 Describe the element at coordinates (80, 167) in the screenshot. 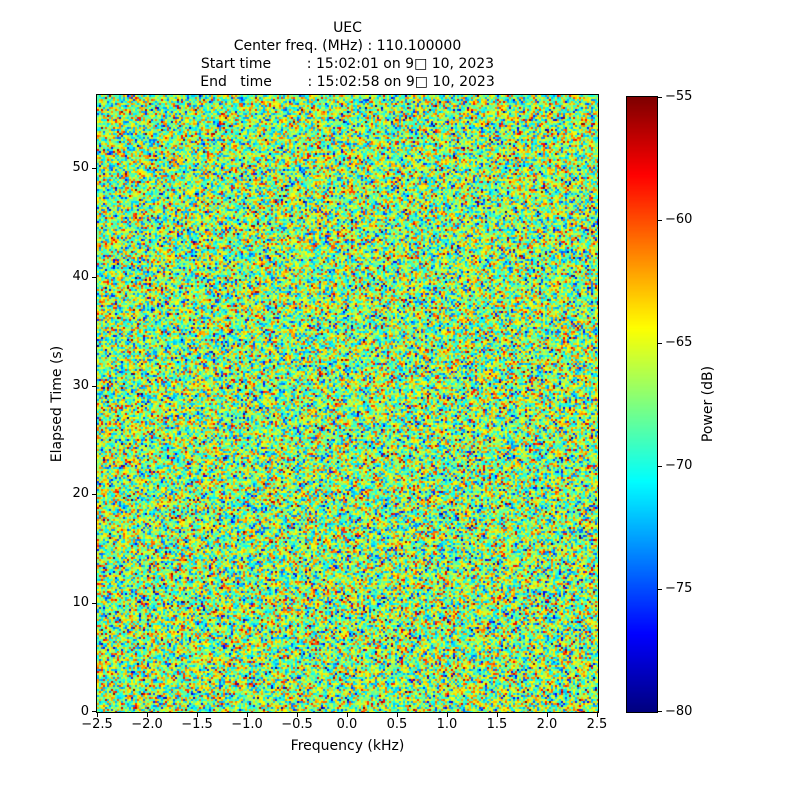

I see `y-tick-label: 50` at that location.